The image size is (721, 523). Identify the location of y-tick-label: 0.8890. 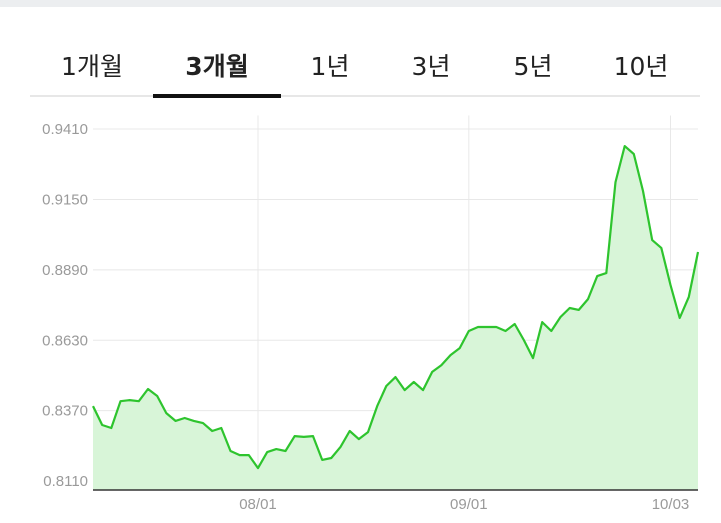
(65, 270).